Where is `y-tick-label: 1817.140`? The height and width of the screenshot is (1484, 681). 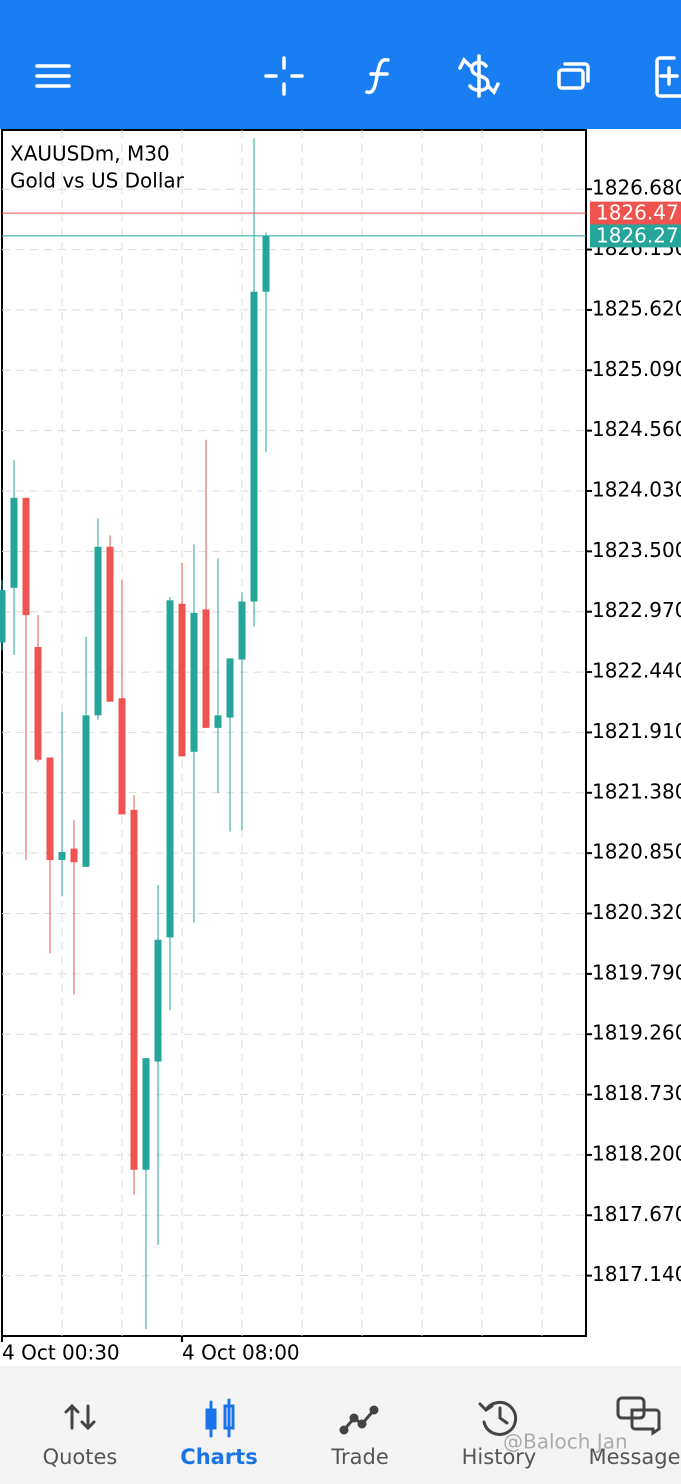 y-tick-label: 1817.140 is located at coordinates (636, 1274).